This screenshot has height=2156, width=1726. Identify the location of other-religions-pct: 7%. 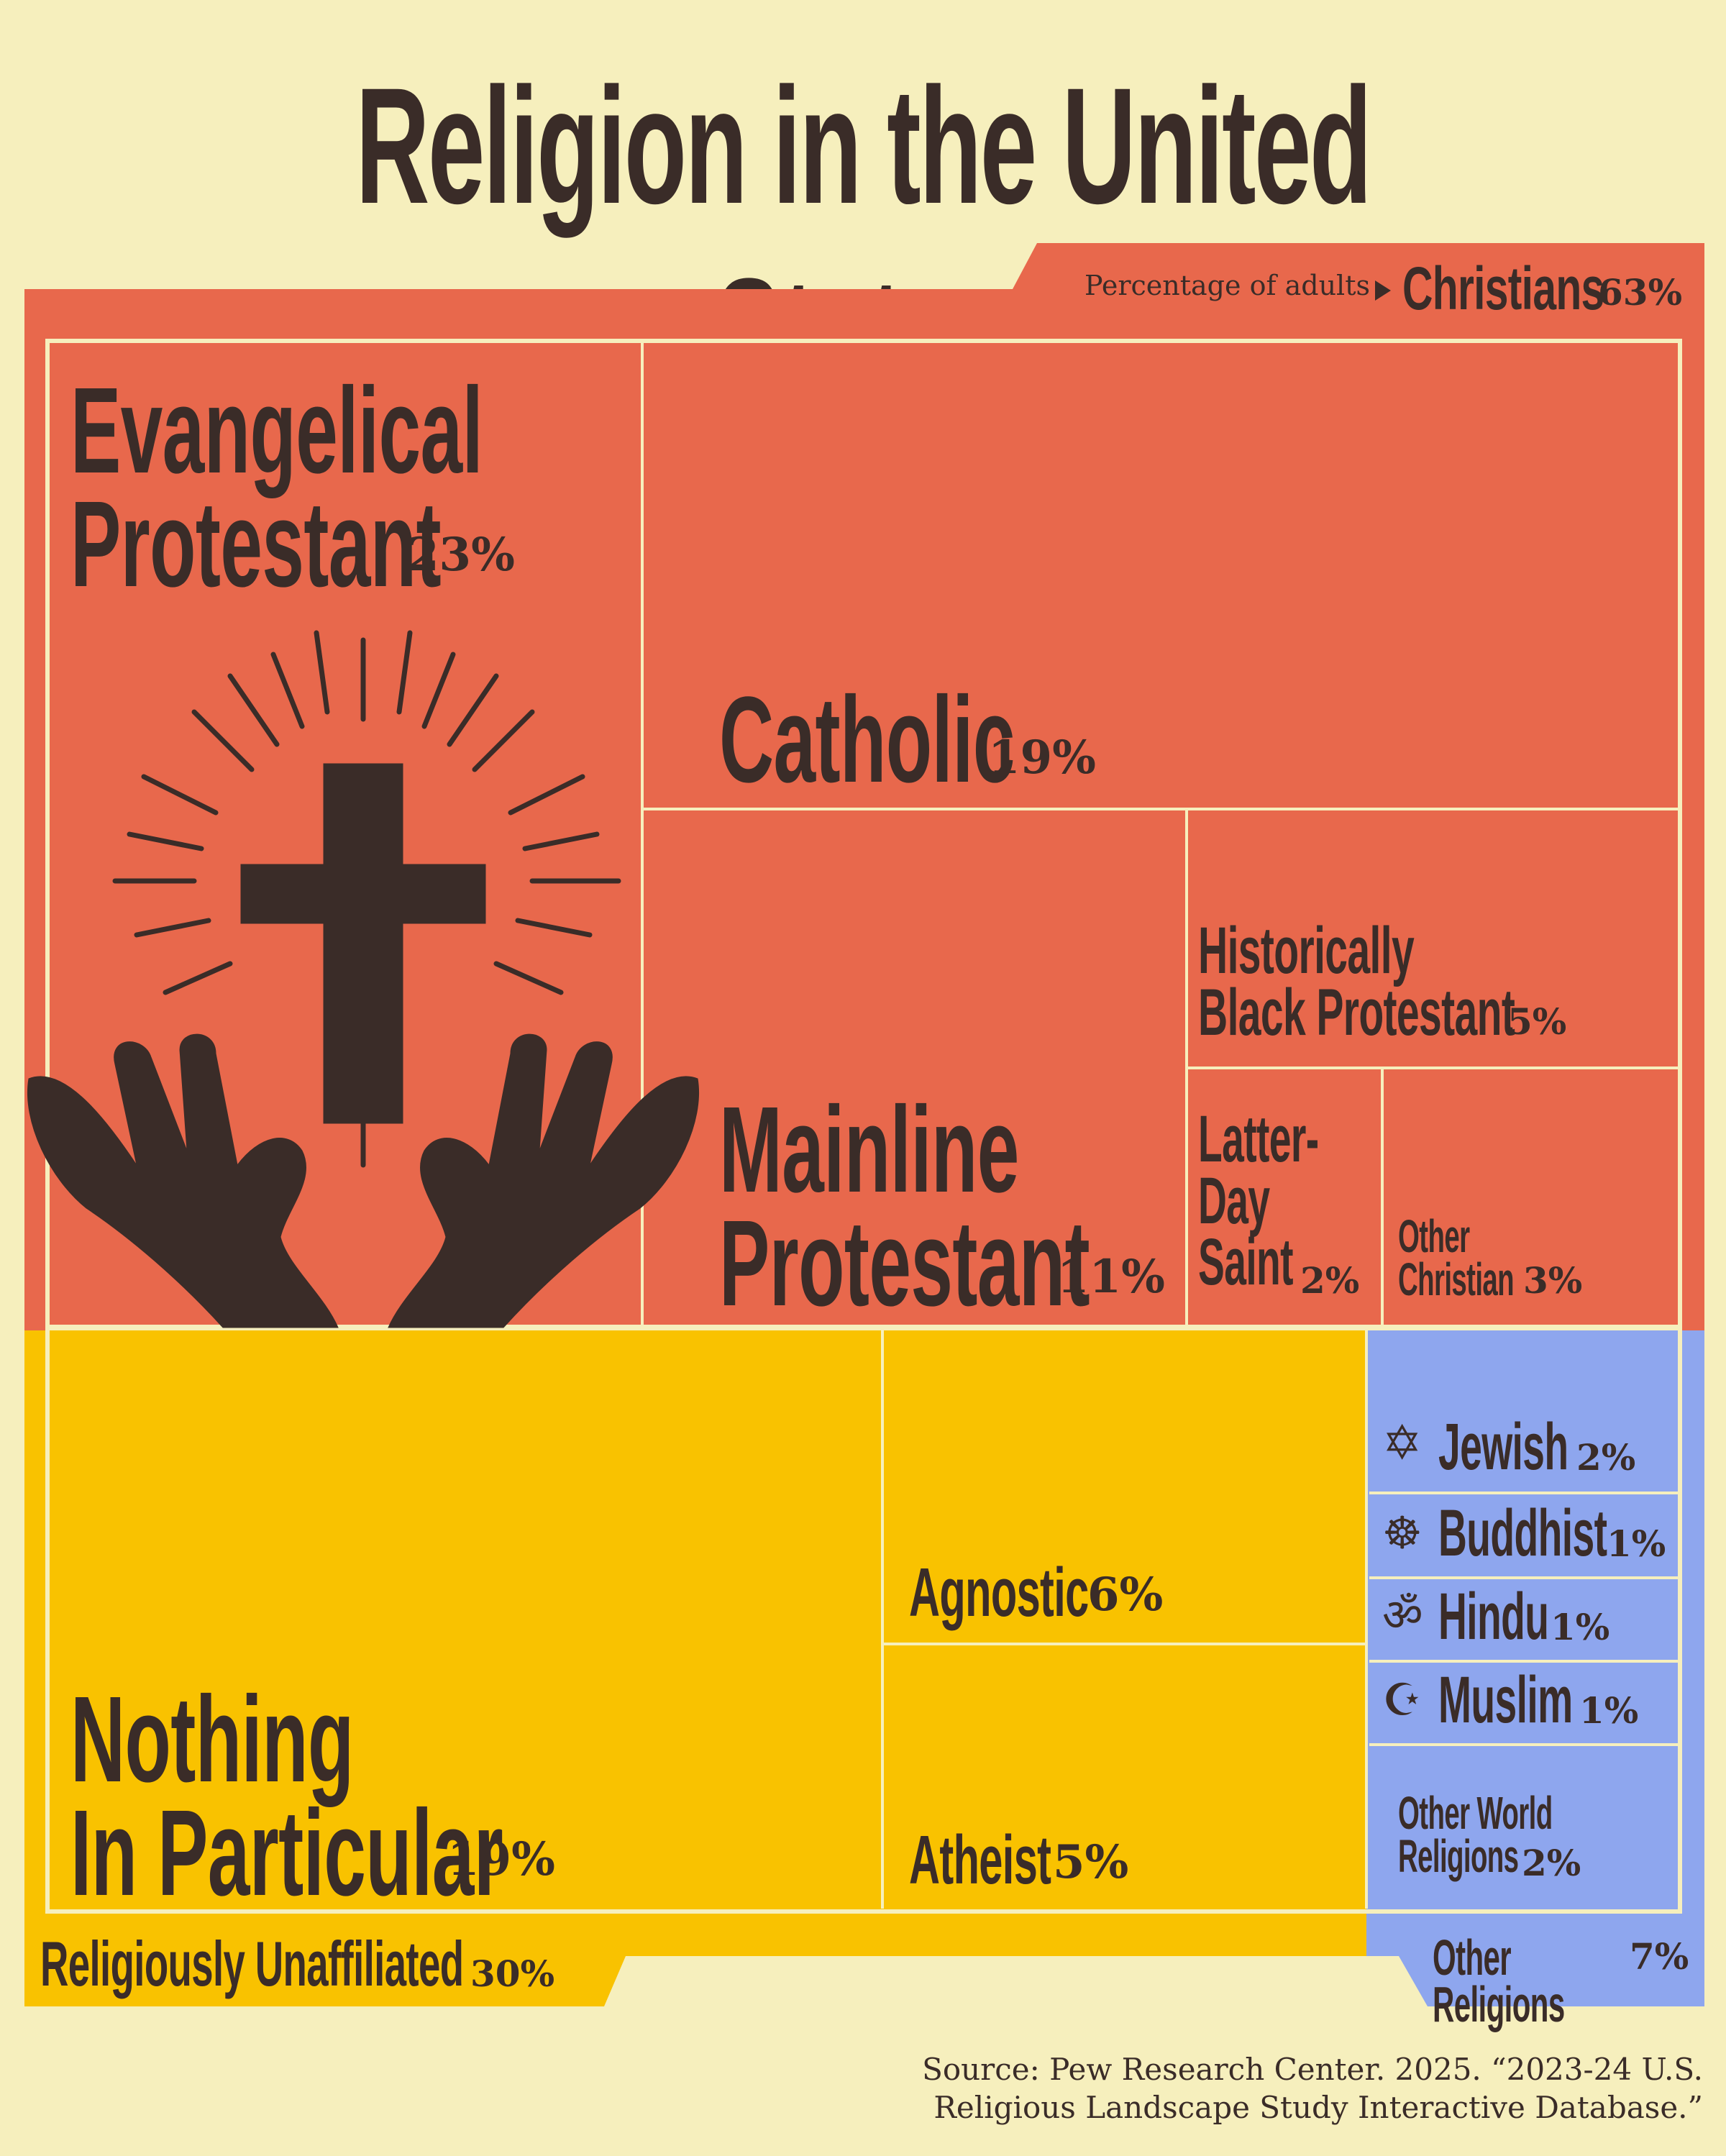
(1659, 1956).